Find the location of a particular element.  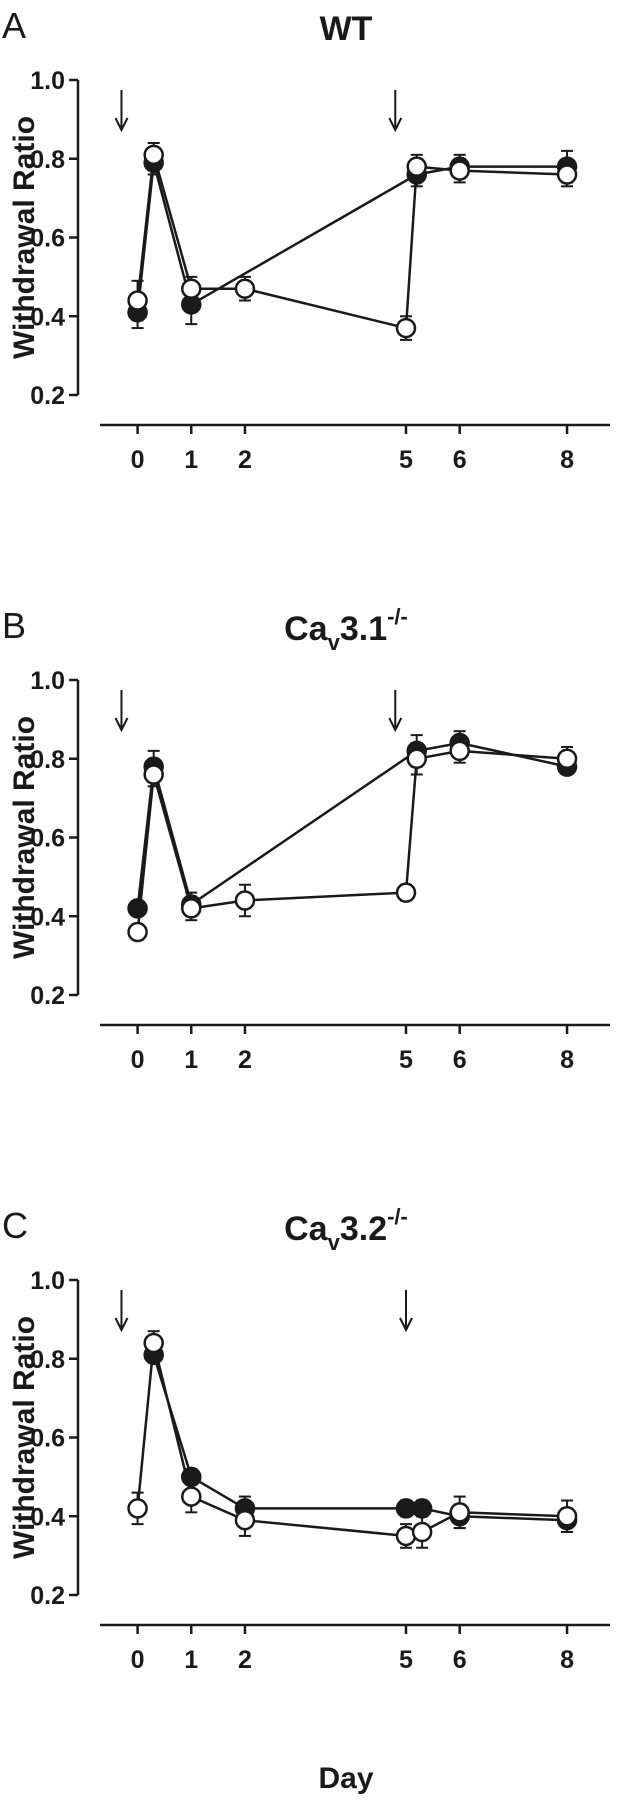

panel-title: WT is located at coordinates (346, 29).